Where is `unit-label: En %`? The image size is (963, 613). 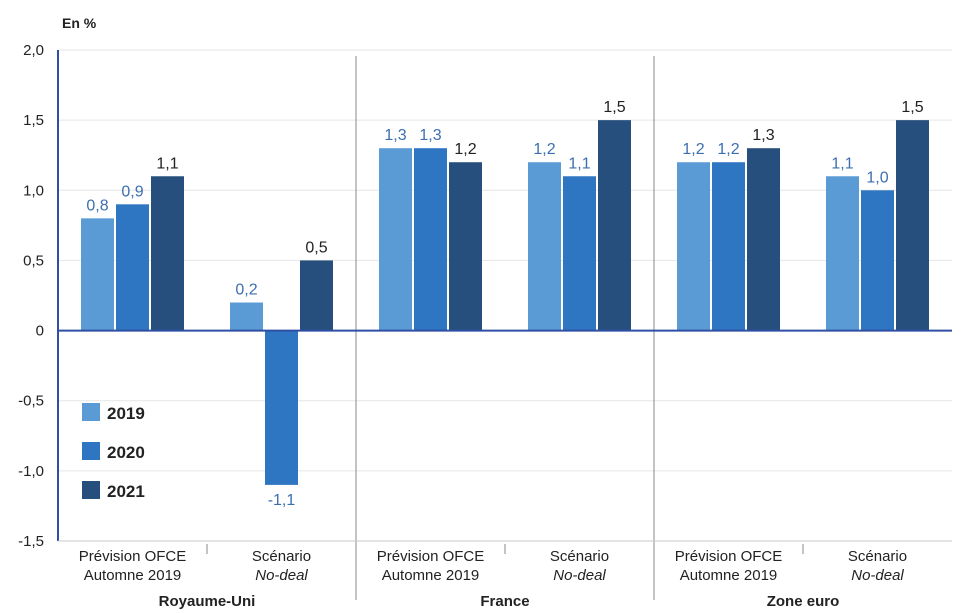
unit-label: En % is located at coordinates (79, 23).